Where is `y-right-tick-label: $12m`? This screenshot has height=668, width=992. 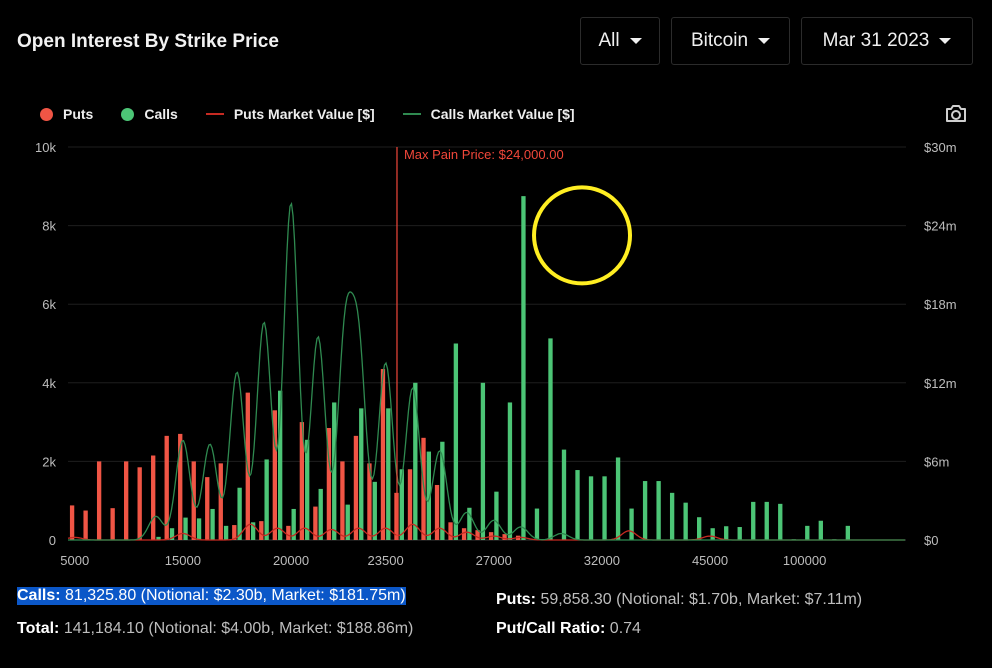
y-right-tick-label: $12m is located at coordinates (940, 383).